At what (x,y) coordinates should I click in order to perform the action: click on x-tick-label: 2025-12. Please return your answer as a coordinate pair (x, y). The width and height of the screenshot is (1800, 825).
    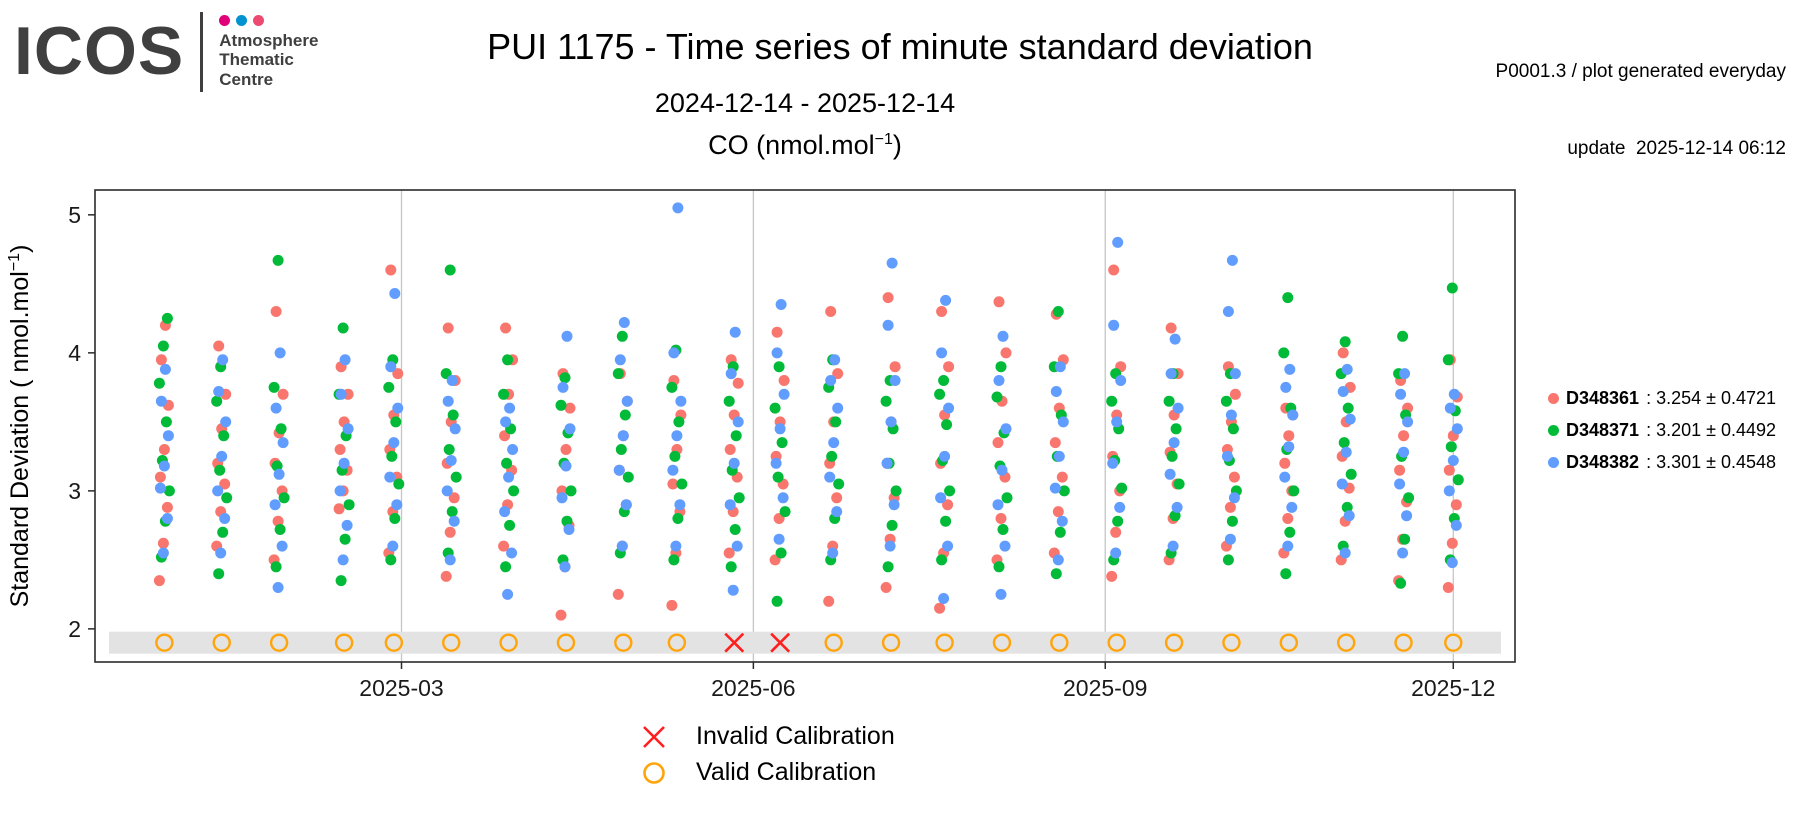
    Looking at the image, I should click on (1453, 688).